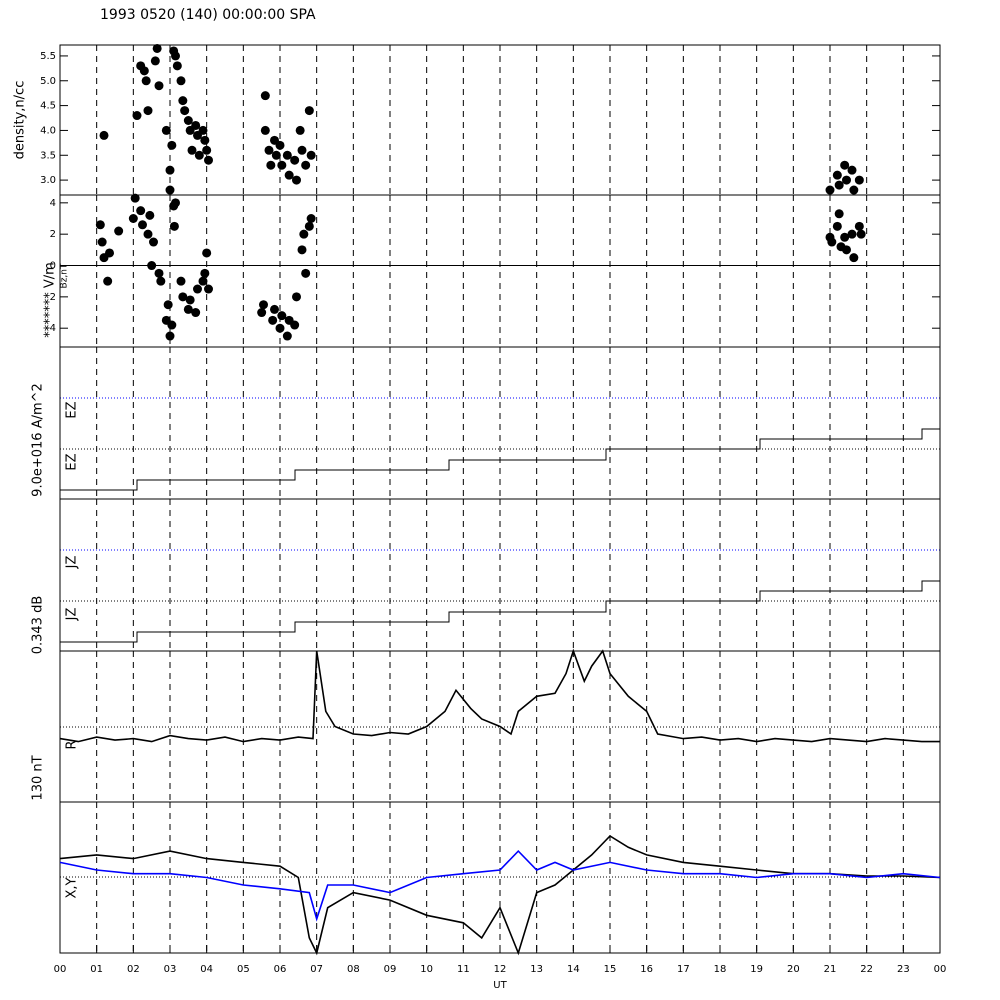  Describe the element at coordinates (72, 744) in the screenshot. I see `axis-label: R` at that location.